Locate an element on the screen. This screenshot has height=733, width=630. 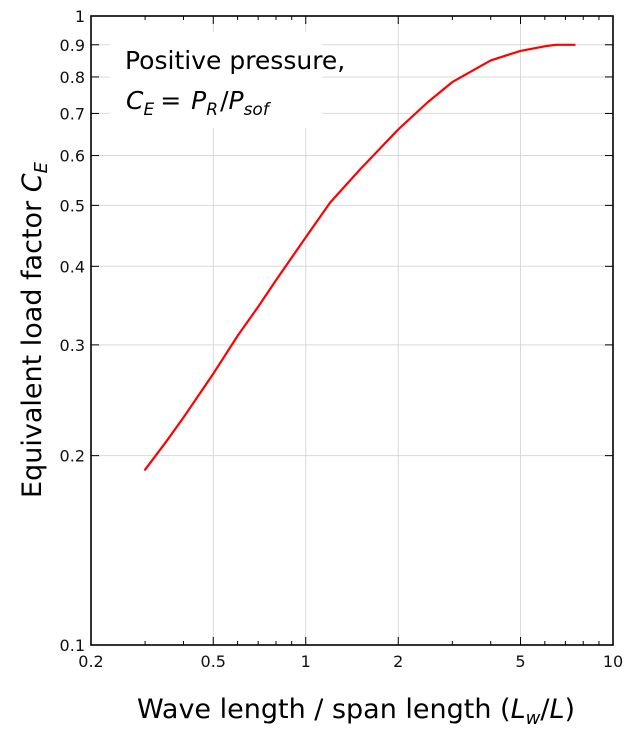
x-axis-label: Wave length / span length (Lw/L) is located at coordinates (356, 711).